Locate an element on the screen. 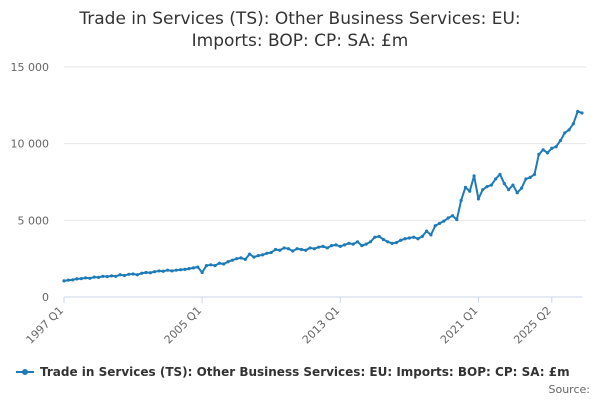 The height and width of the screenshot is (400, 600). y-tick-label: 10 000 is located at coordinates (30, 144).